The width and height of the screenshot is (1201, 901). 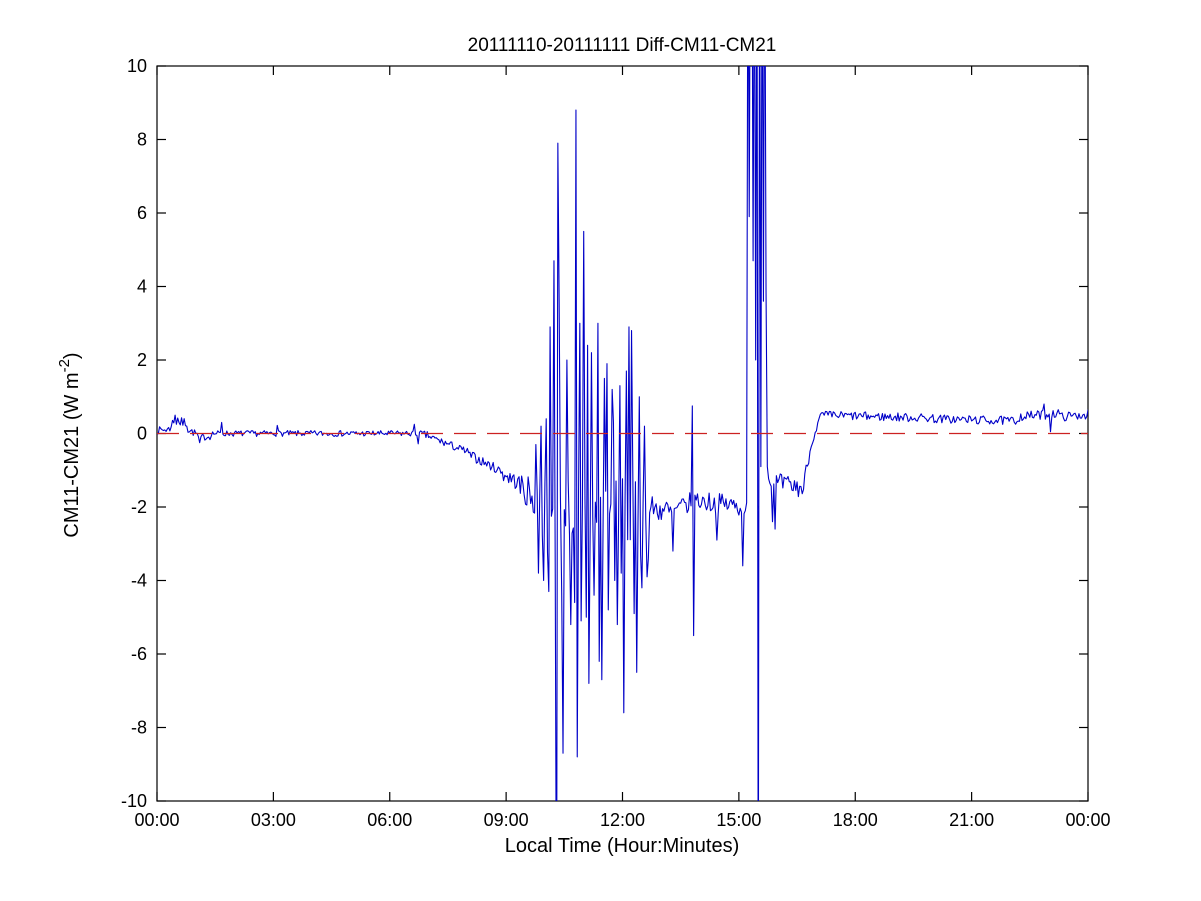 I want to click on x-tick-label: 03:00, so click(x=273, y=820).